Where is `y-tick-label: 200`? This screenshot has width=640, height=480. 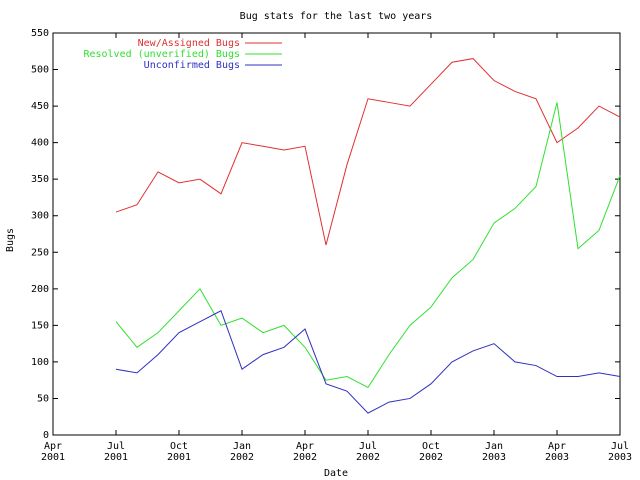 y-tick-label: 200 is located at coordinates (40, 289).